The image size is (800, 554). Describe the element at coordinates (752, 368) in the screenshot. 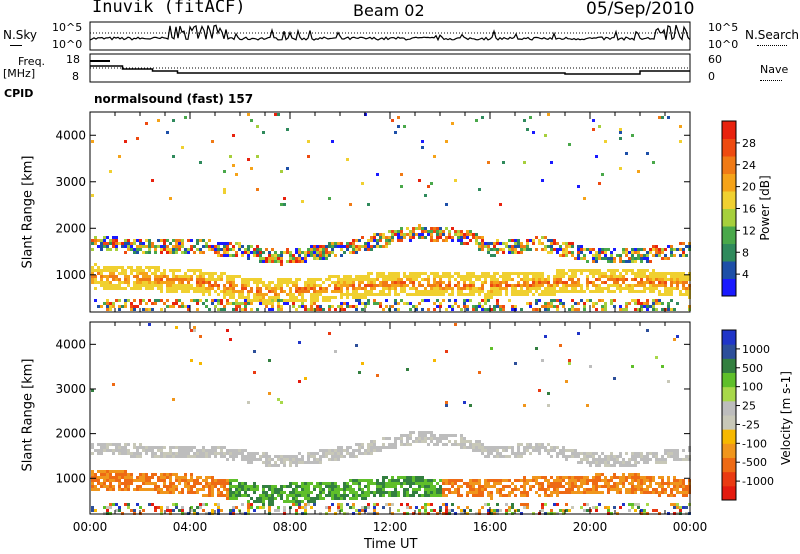

I see `velocity-colorbar-tick-label: 500` at that location.